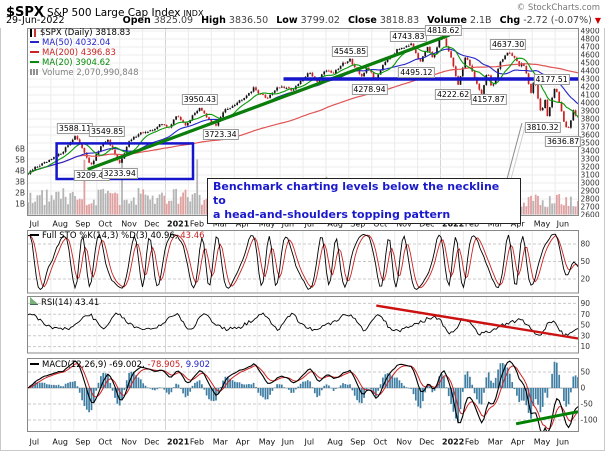  I want to click on macd-green-trendline, so click(547, 418).